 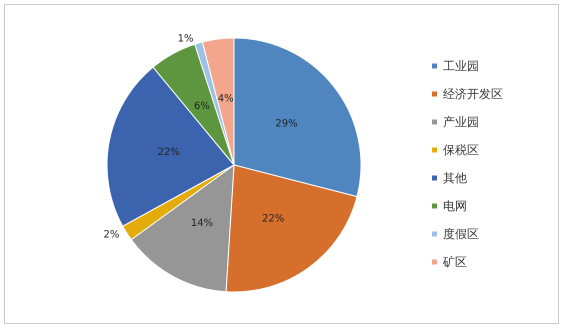 I want to click on data-label: 14%, so click(x=202, y=223).